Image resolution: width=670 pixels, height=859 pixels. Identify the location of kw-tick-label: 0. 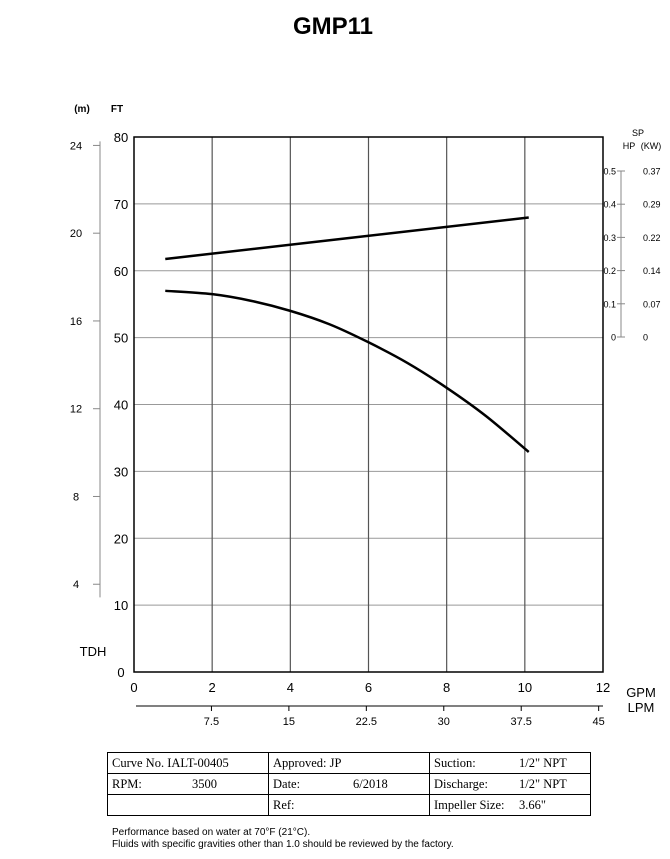
(645, 338).